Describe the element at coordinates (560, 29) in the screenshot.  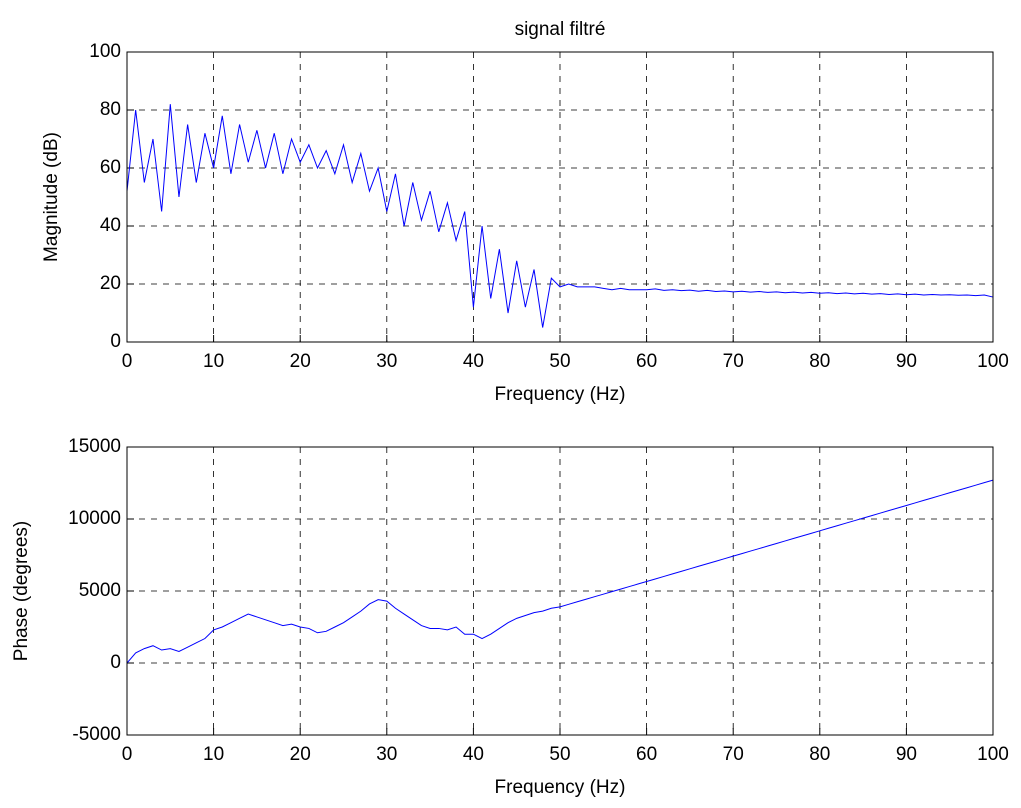
I see `chart-title: signal filtré` at that location.